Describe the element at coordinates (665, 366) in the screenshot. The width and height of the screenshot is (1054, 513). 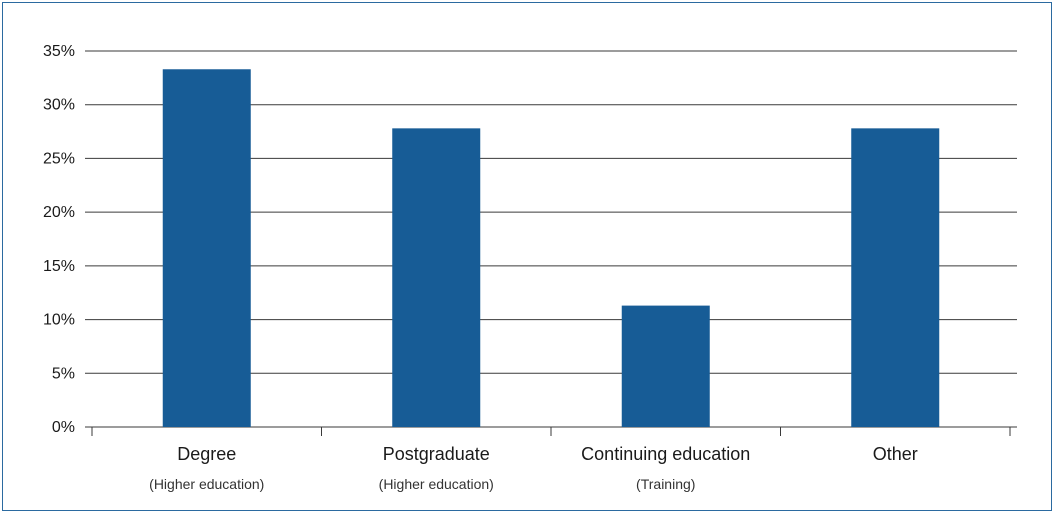
I see `bar-continuing-education` at that location.